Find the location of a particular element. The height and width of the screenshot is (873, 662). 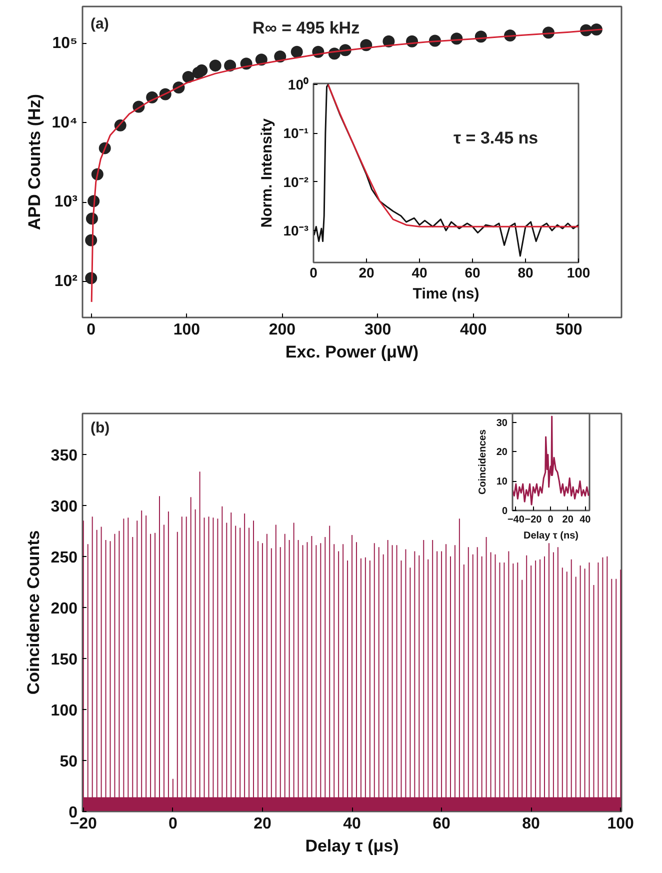

y-axis-title: Norm. Intensity is located at coordinates (267, 173).